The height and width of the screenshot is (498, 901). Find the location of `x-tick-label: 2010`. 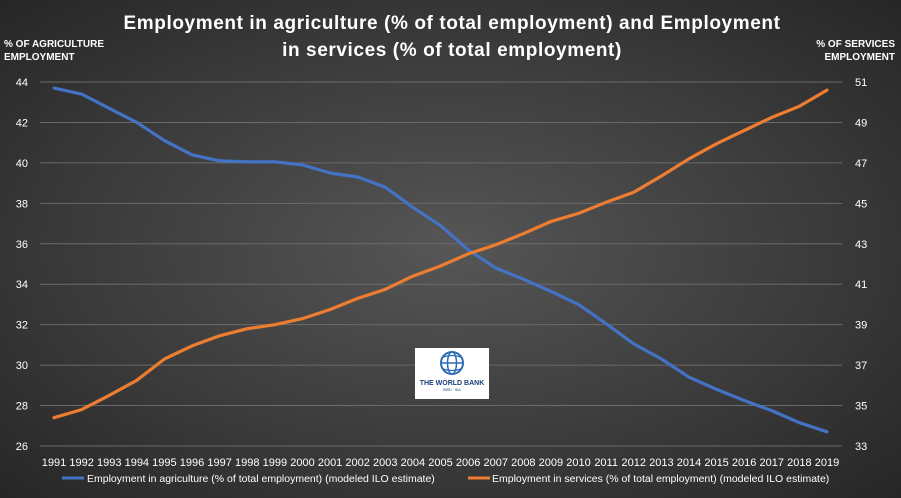

x-tick-label: 2010 is located at coordinates (578, 463).